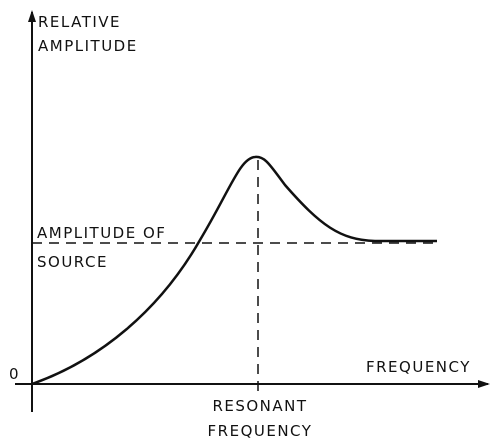 The height and width of the screenshot is (443, 495). I want to click on y-axis-label: RELATIVE, so click(79, 22).